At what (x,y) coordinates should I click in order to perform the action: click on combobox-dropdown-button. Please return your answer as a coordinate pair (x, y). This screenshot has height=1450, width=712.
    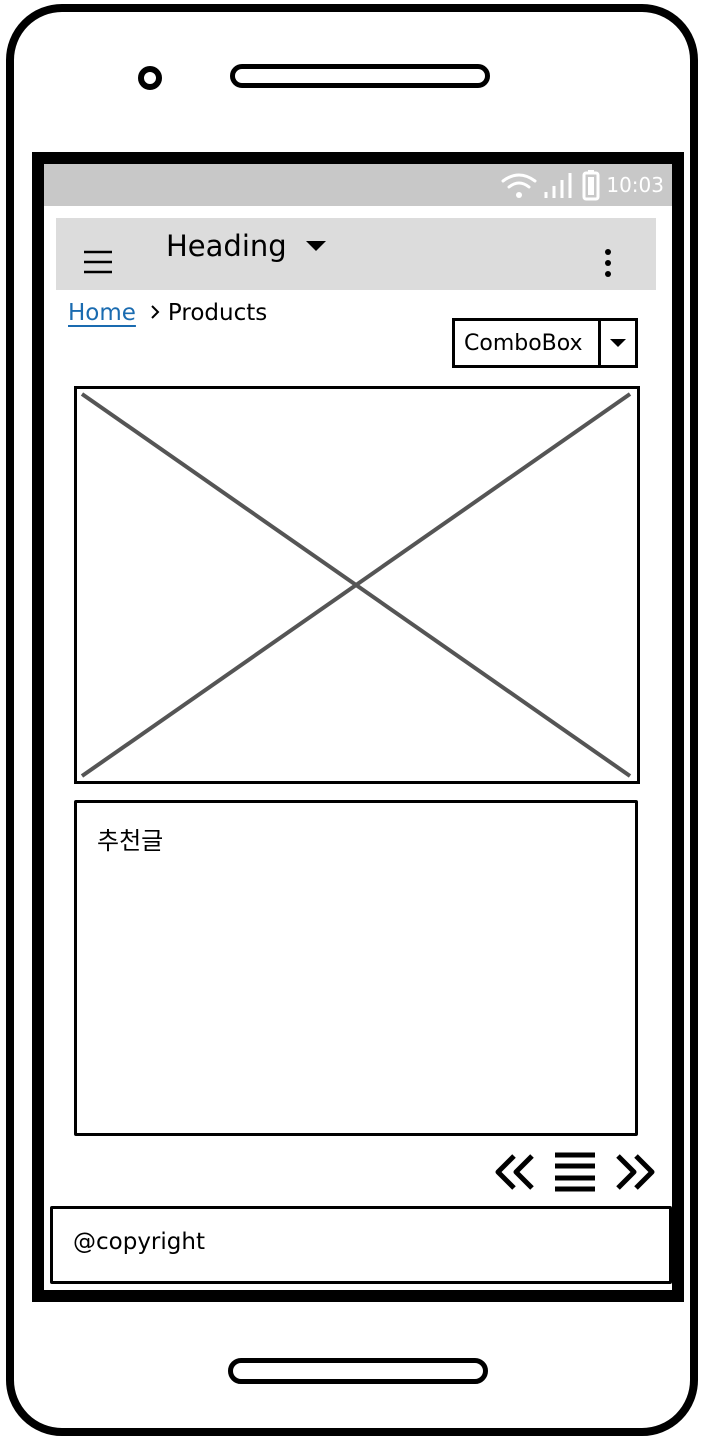
    Looking at the image, I should click on (616, 343).